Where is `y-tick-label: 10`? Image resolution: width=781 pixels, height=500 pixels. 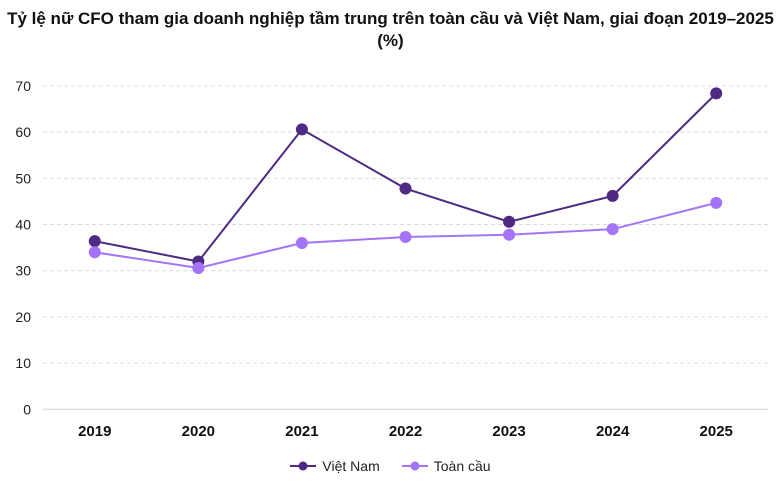
y-tick-label: 10 is located at coordinates (23, 363).